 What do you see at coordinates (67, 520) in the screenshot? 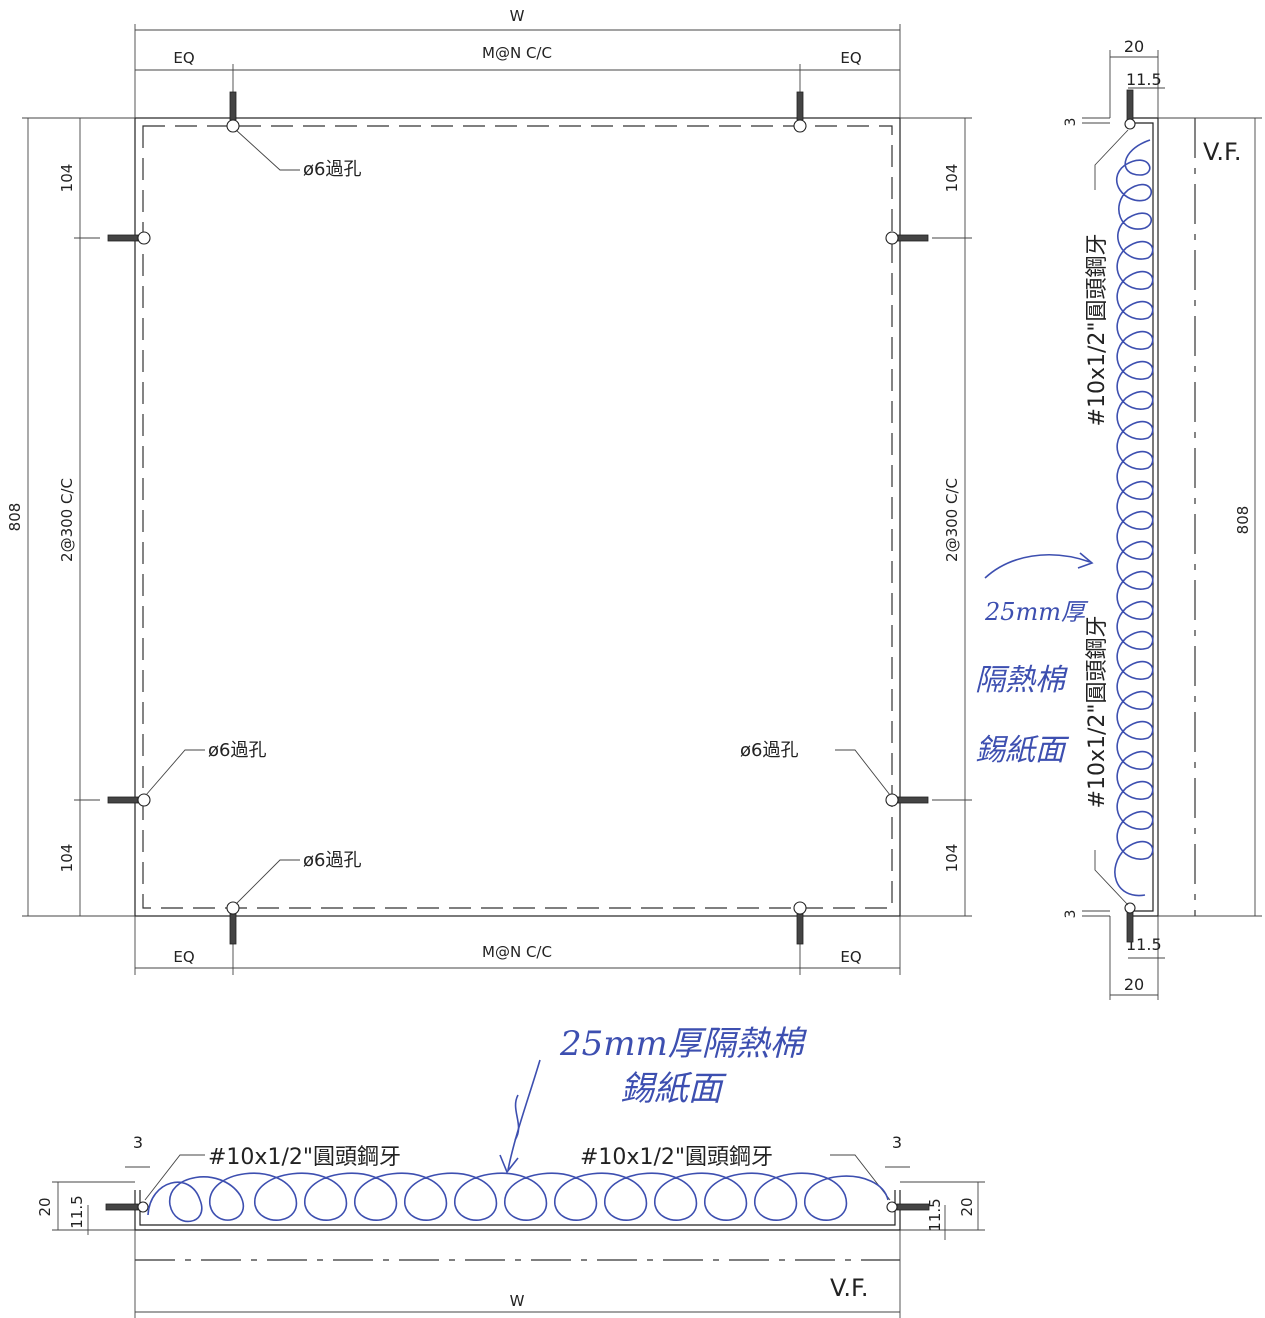
I see `side-spacing-left: 2@300 C/C` at bounding box center [67, 520].